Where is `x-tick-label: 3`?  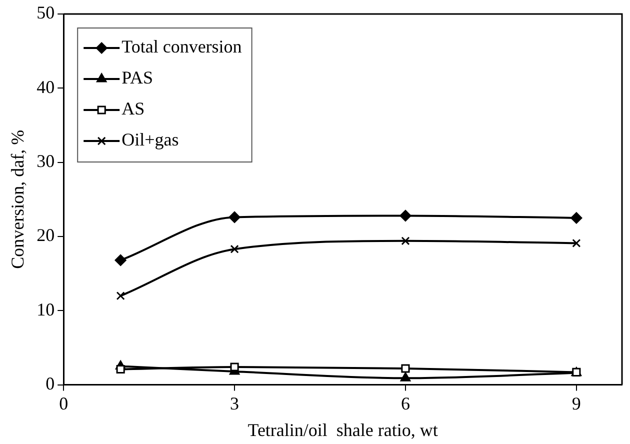 x-tick-label: 3 is located at coordinates (235, 403).